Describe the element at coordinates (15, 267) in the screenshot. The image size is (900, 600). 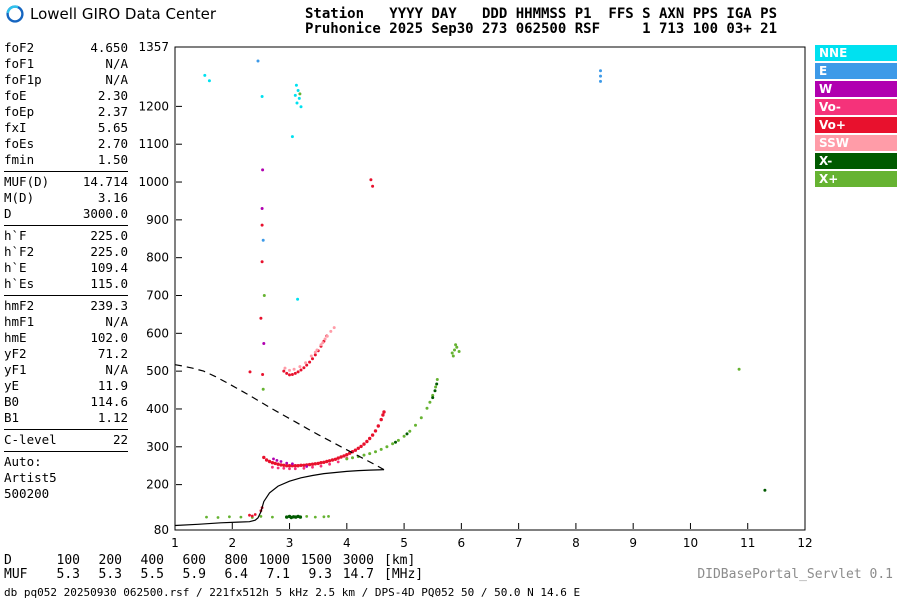
I see `param-label: h`E` at that location.